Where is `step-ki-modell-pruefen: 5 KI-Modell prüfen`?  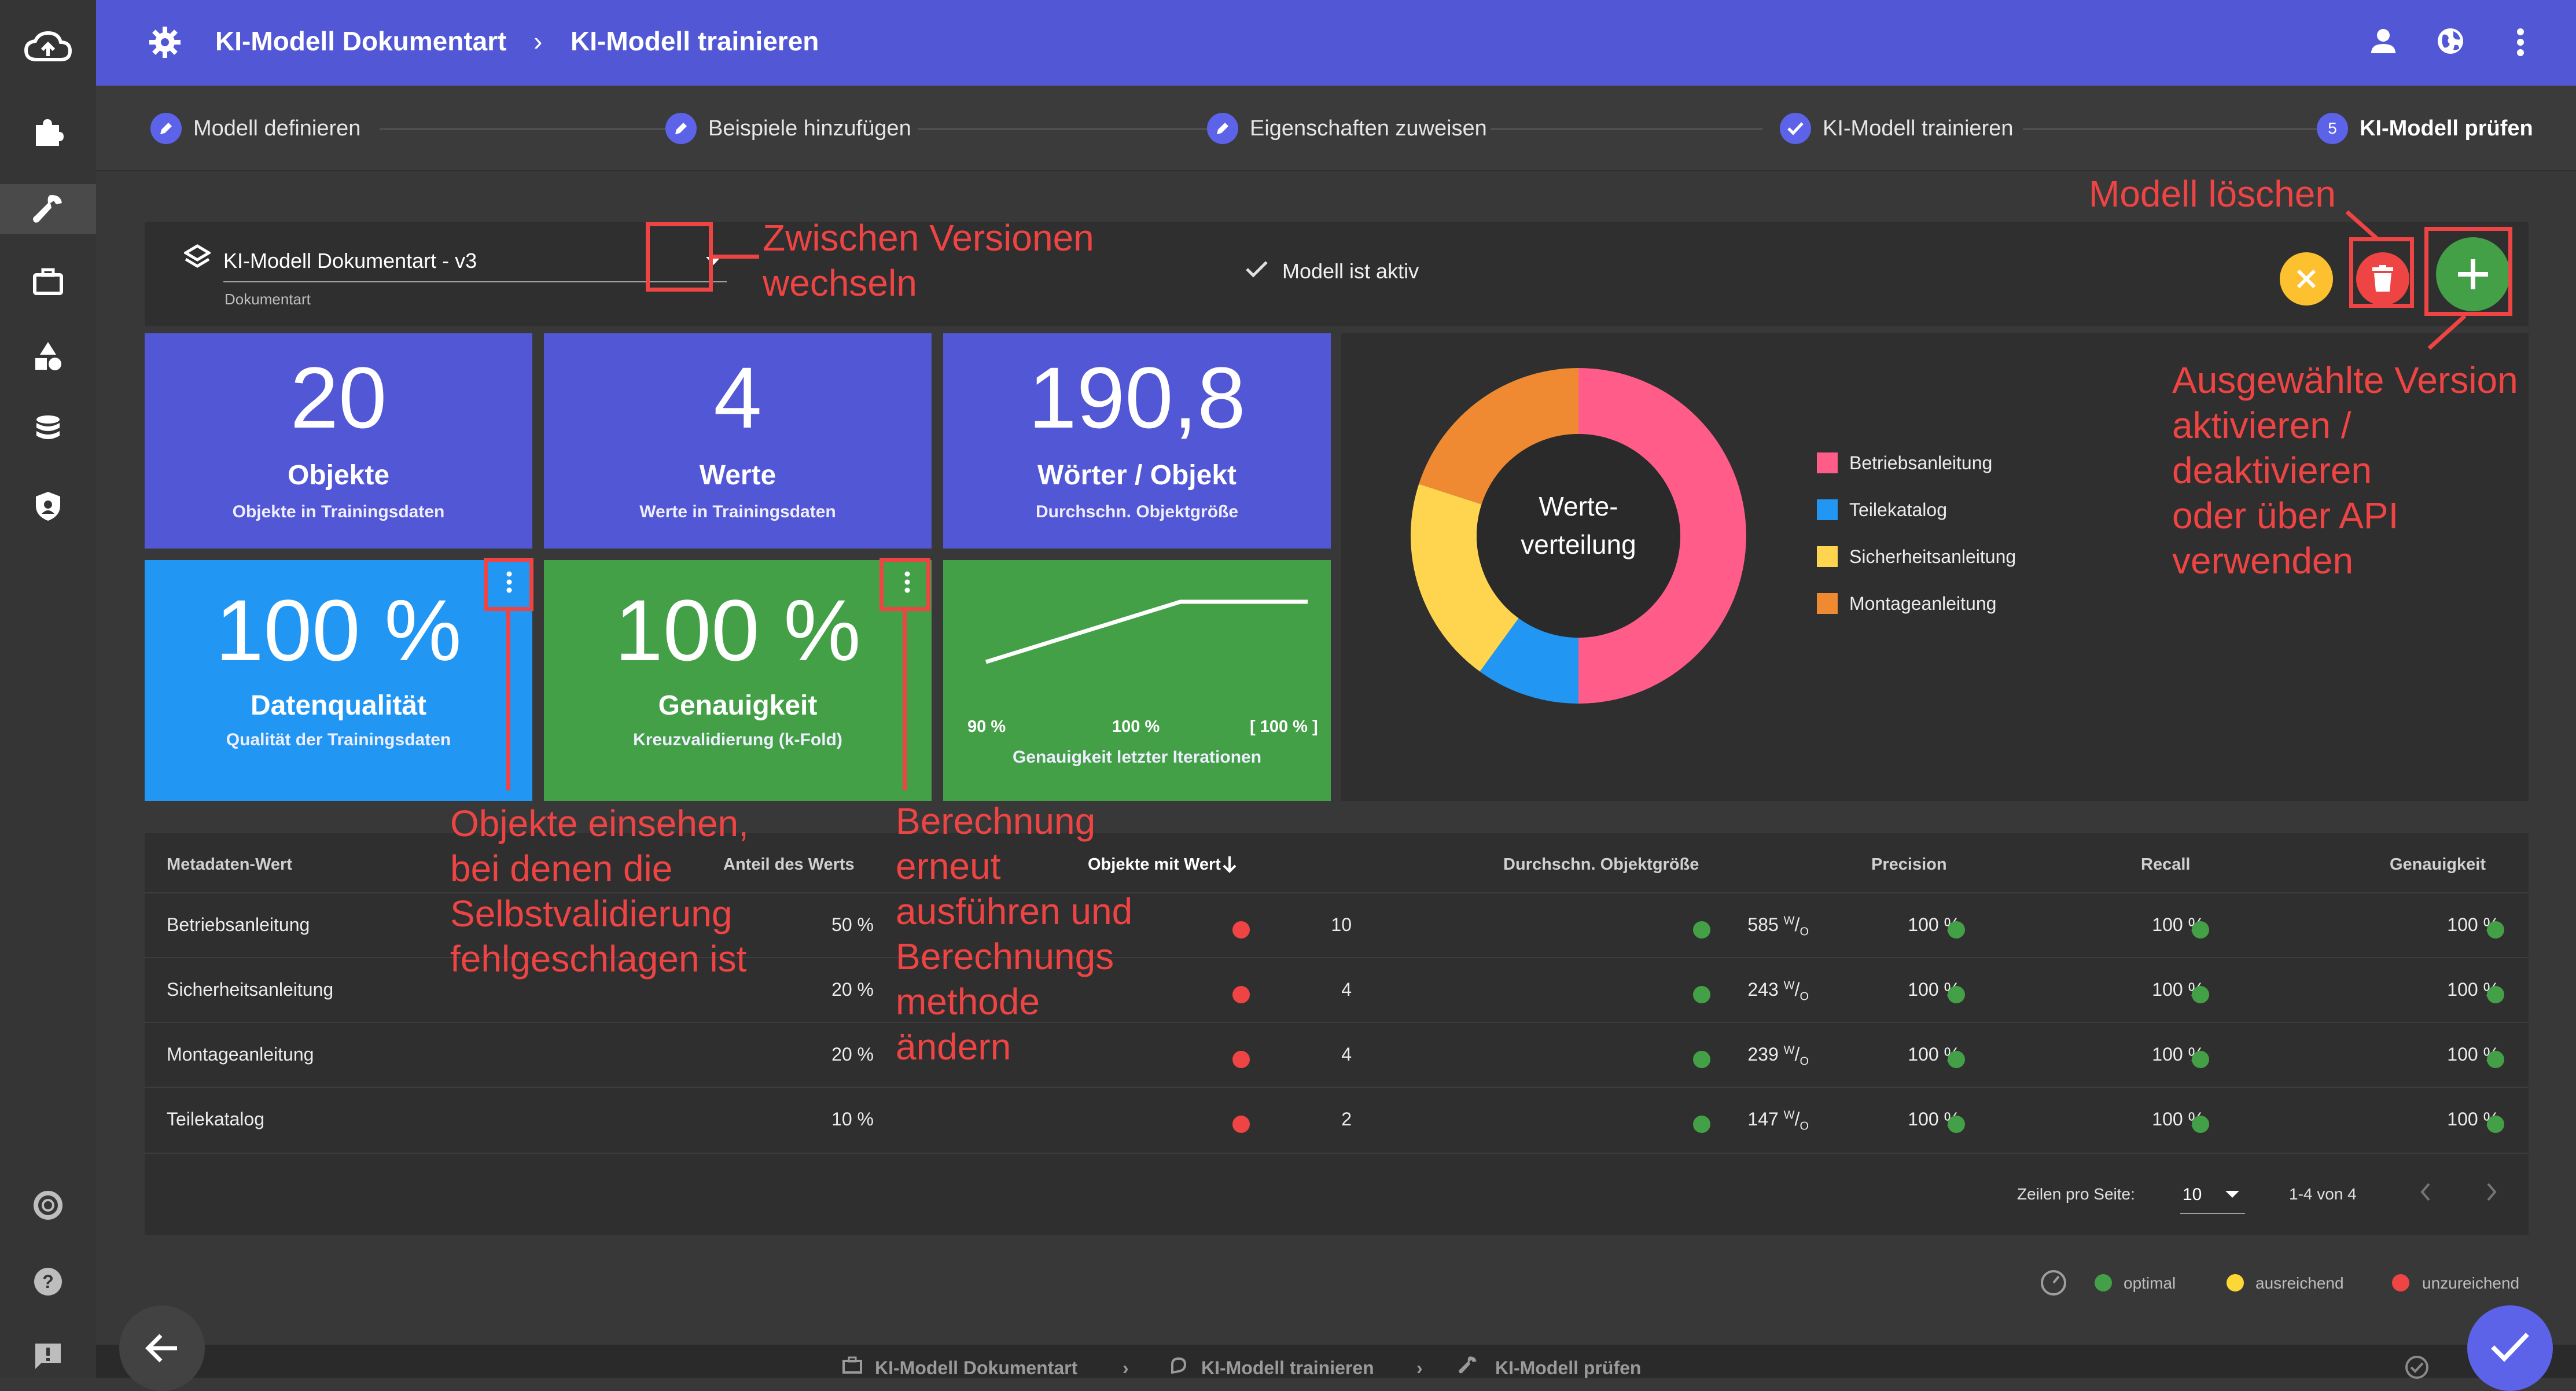
step-ki-modell-pruefen: 5 KI-Modell prüfen is located at coordinates (2425, 128).